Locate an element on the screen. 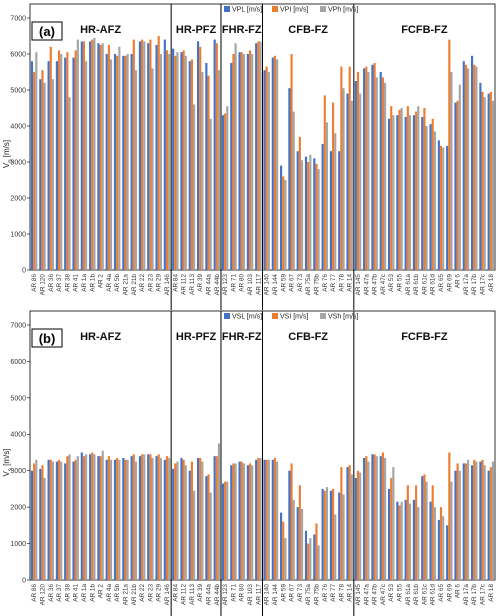 The height and width of the screenshot is (616, 500). x-tick-label: AR 146 is located at coordinates (167, 595).